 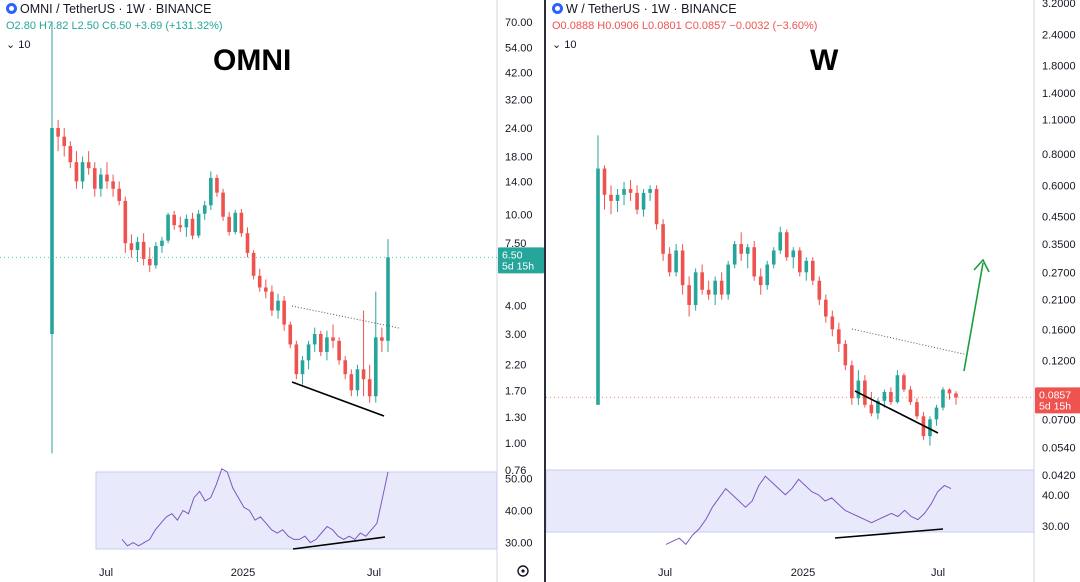 What do you see at coordinates (252, 60) in the screenshot?
I see `chart-annotation-label: OMNI` at bounding box center [252, 60].